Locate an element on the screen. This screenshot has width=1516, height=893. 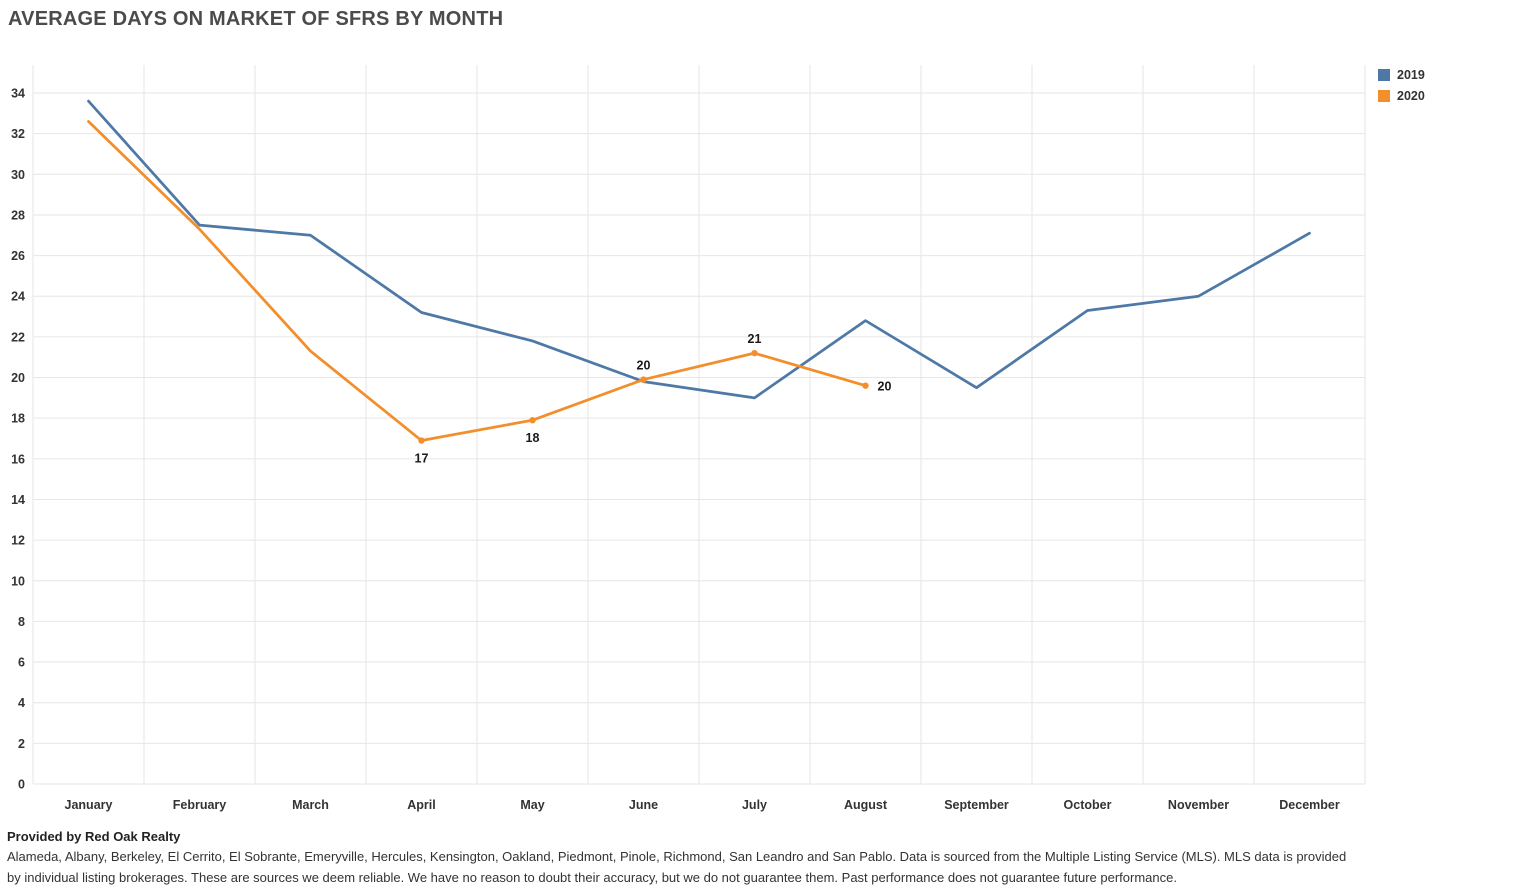
x-axis-month-label: February is located at coordinates (200, 805).